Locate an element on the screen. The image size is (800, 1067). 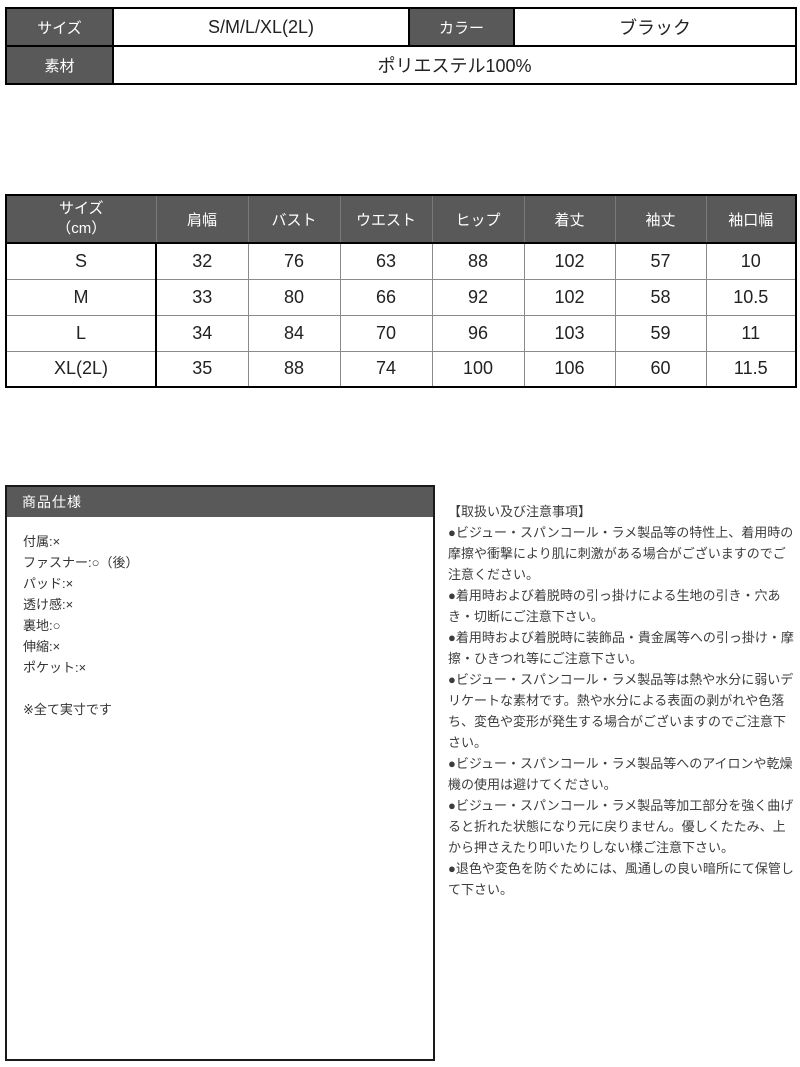
size-chart-header-row: サイズ （cm） 肩幅 バスト ウエスト ヒップ 着丈 袖丈 袖口幅 is located at coordinates (401, 219).